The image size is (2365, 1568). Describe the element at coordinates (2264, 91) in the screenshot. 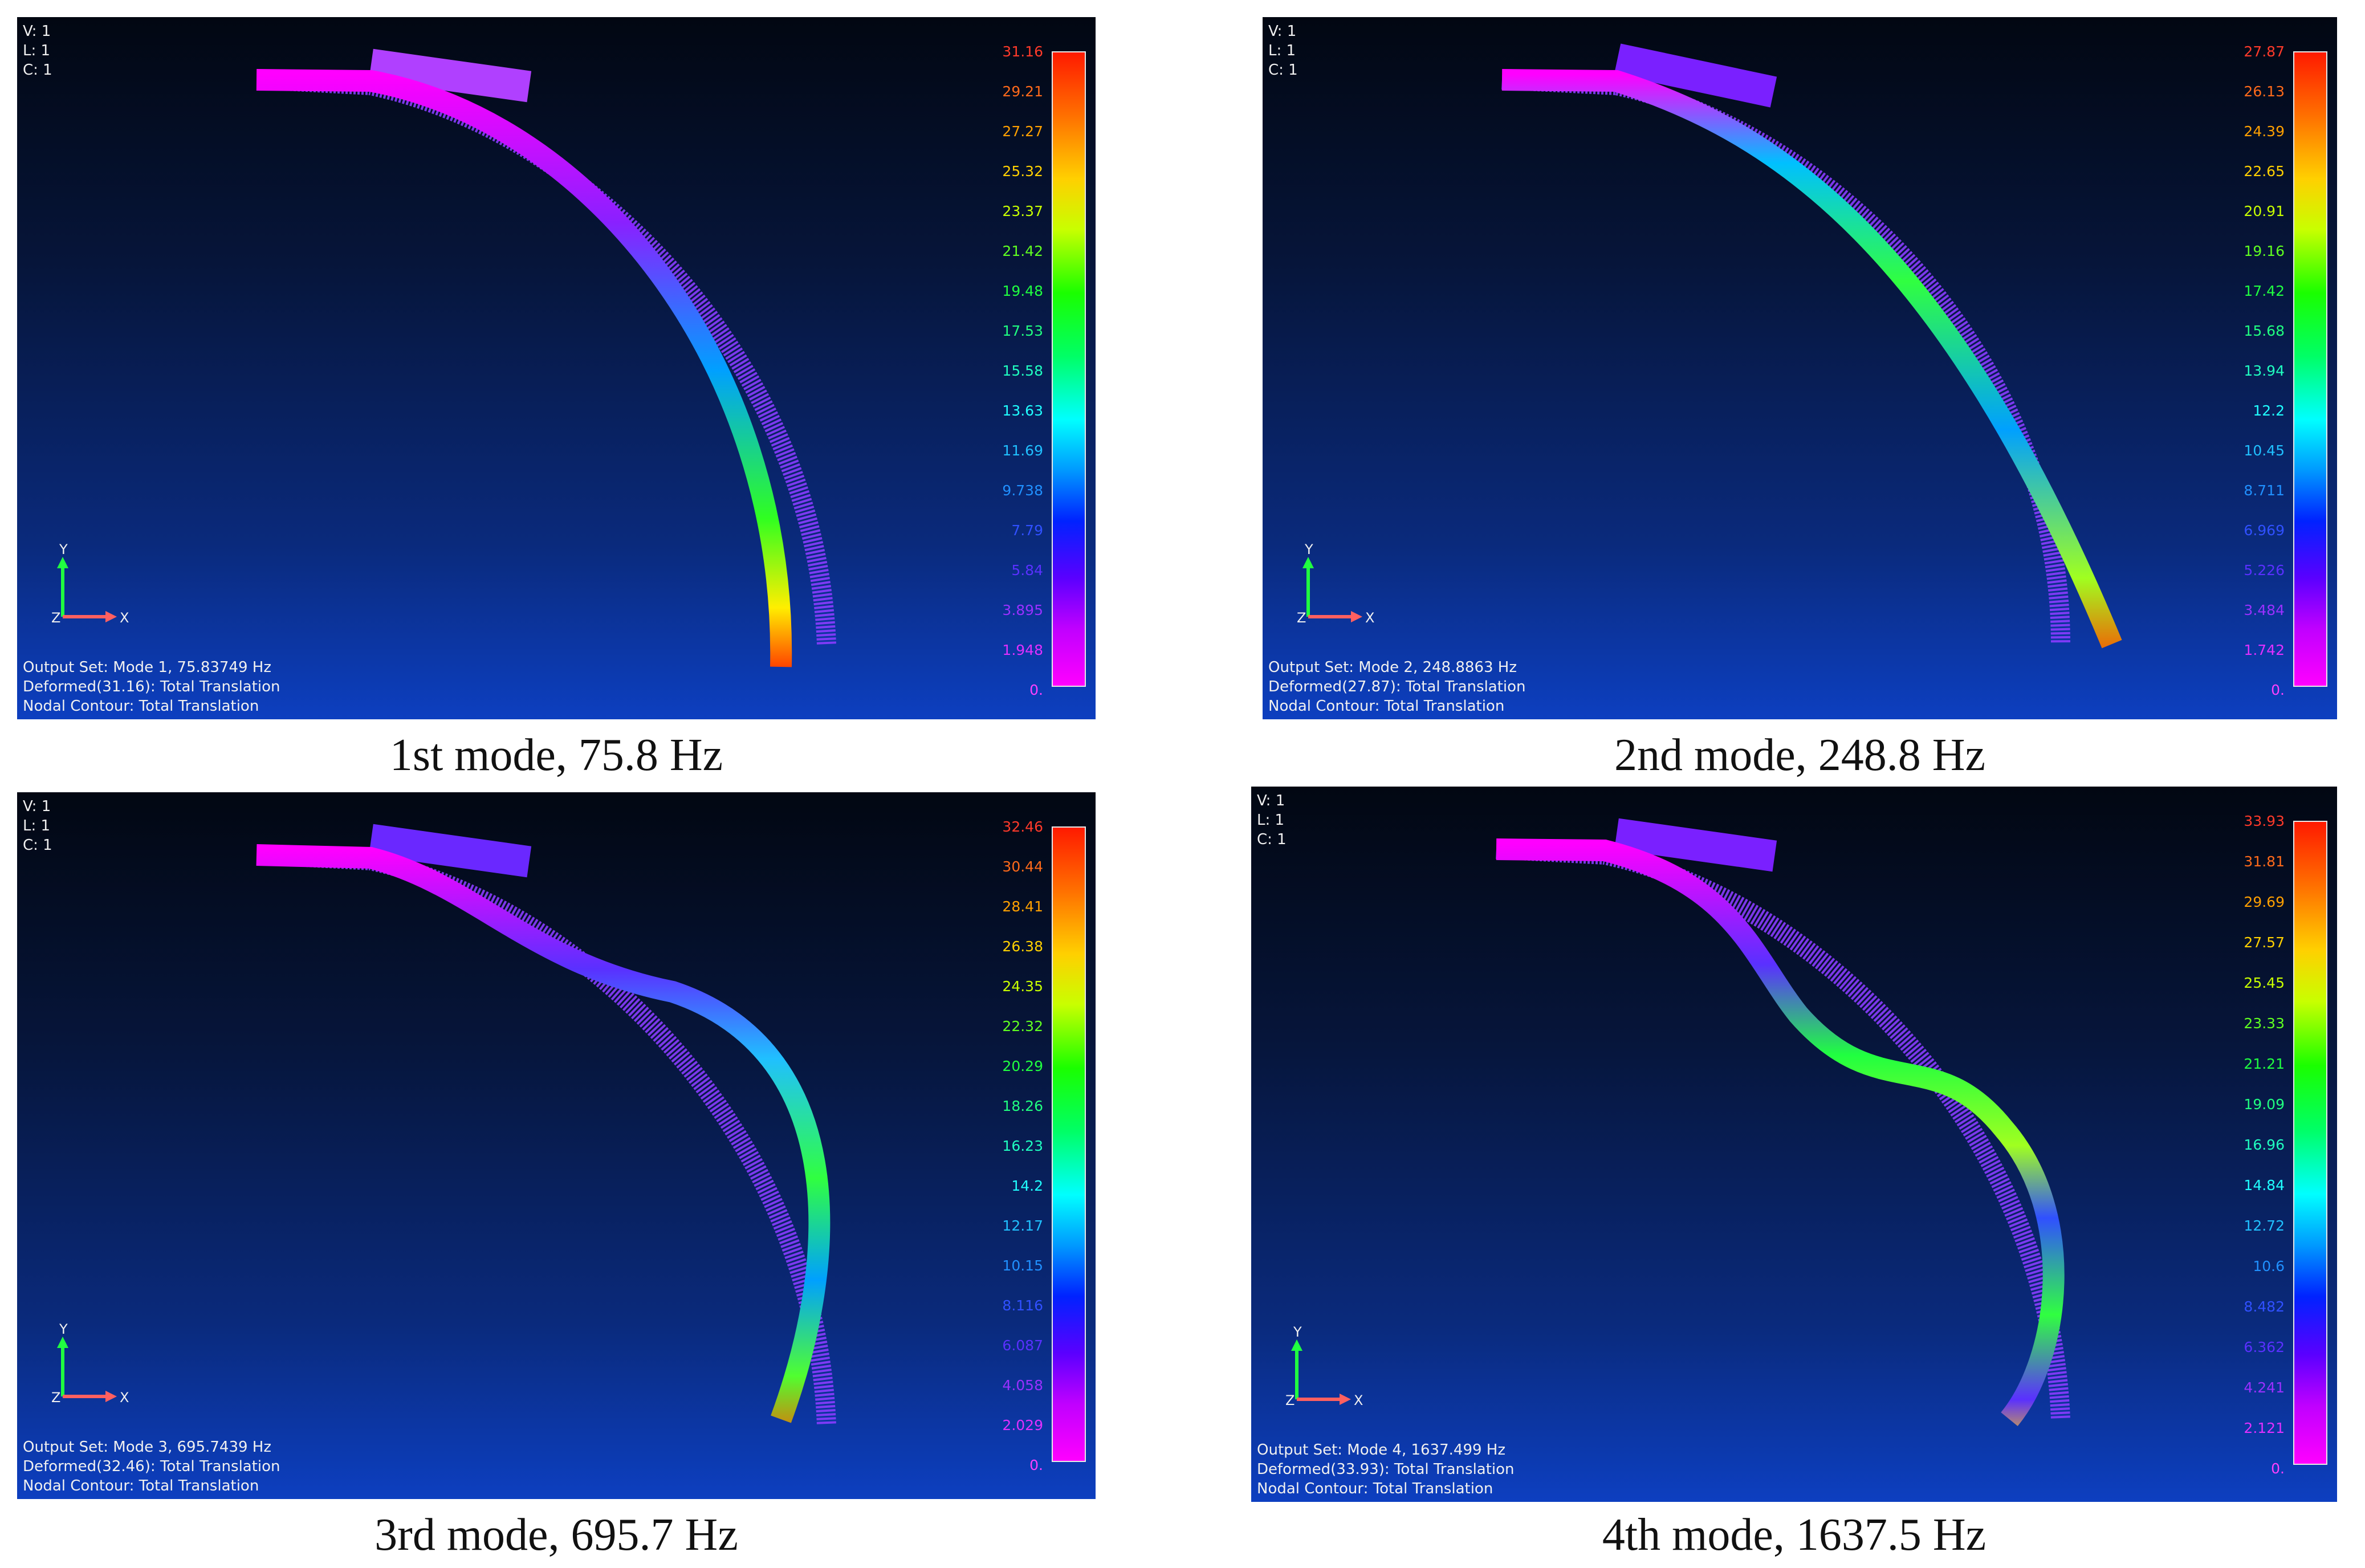

I see `scale-tick: 26.13` at that location.